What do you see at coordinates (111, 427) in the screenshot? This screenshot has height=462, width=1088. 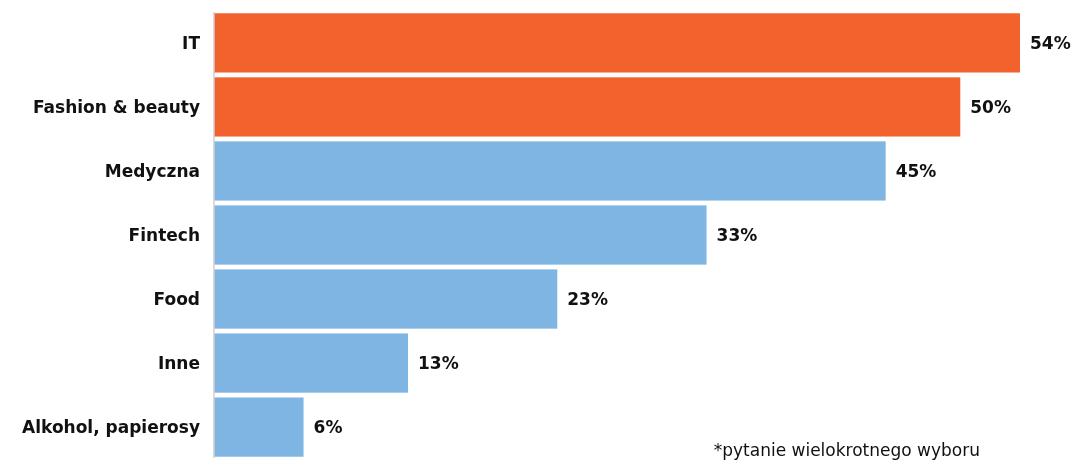 I see `y-tick-label: Alkohol, papierosy` at bounding box center [111, 427].